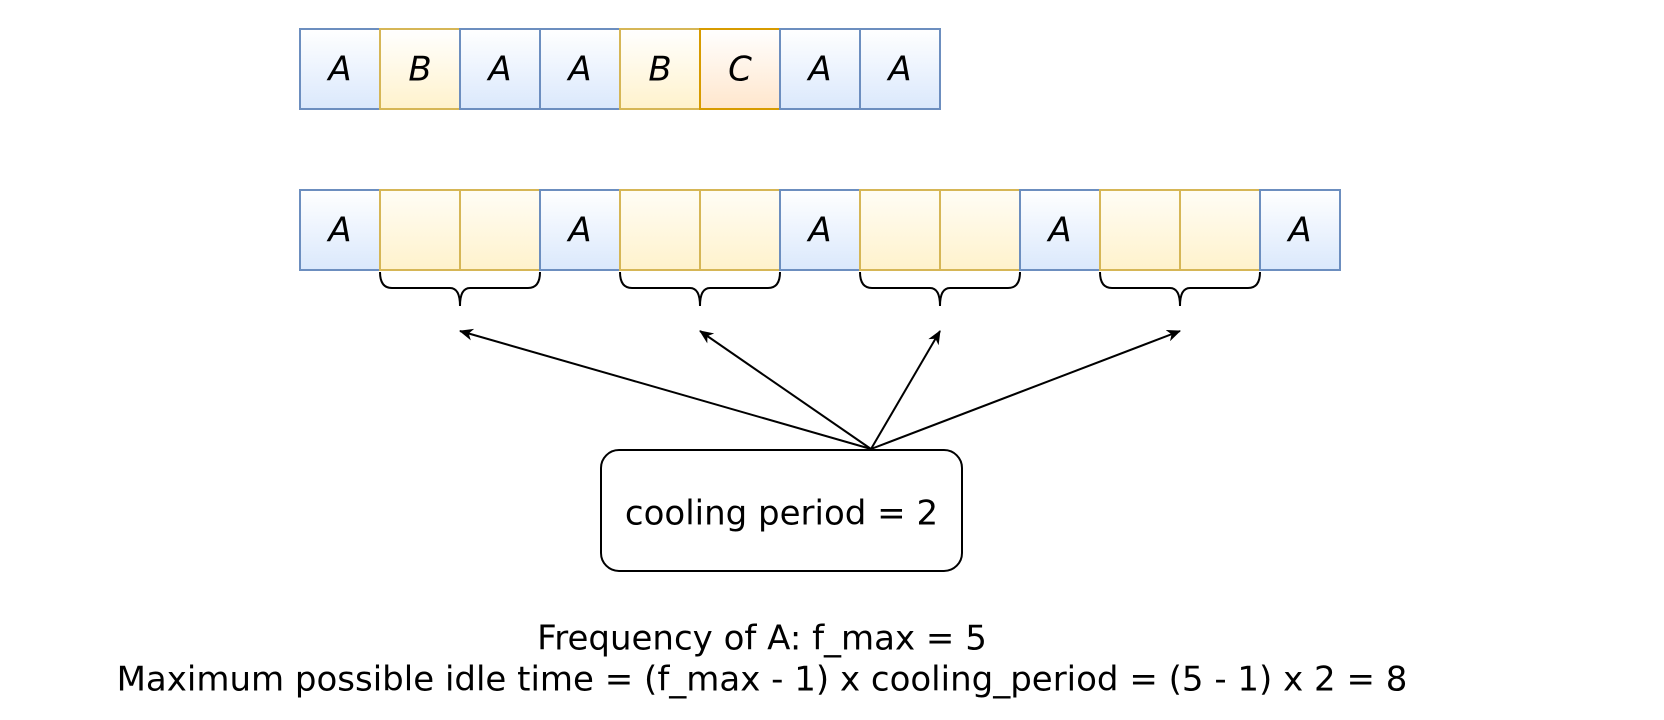 Image resolution: width=1664 pixels, height=720 pixels. I want to click on frequency-caption: Frequency of A: f_max = 5, so click(762, 639).